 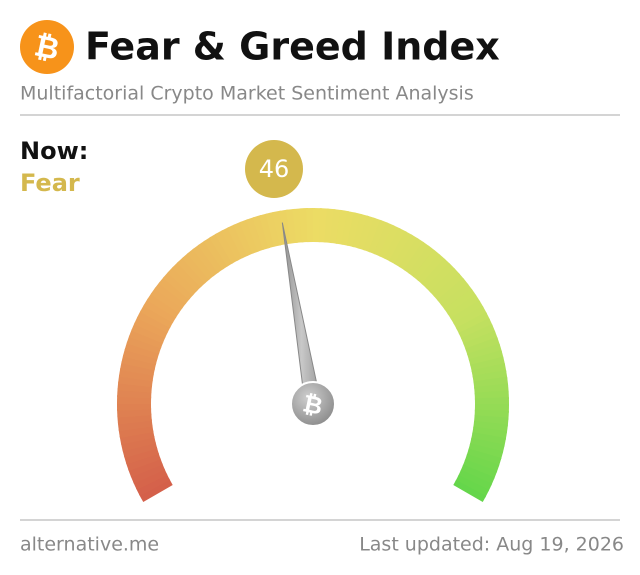 What do you see at coordinates (54, 151) in the screenshot?
I see `now-label: Now:` at bounding box center [54, 151].